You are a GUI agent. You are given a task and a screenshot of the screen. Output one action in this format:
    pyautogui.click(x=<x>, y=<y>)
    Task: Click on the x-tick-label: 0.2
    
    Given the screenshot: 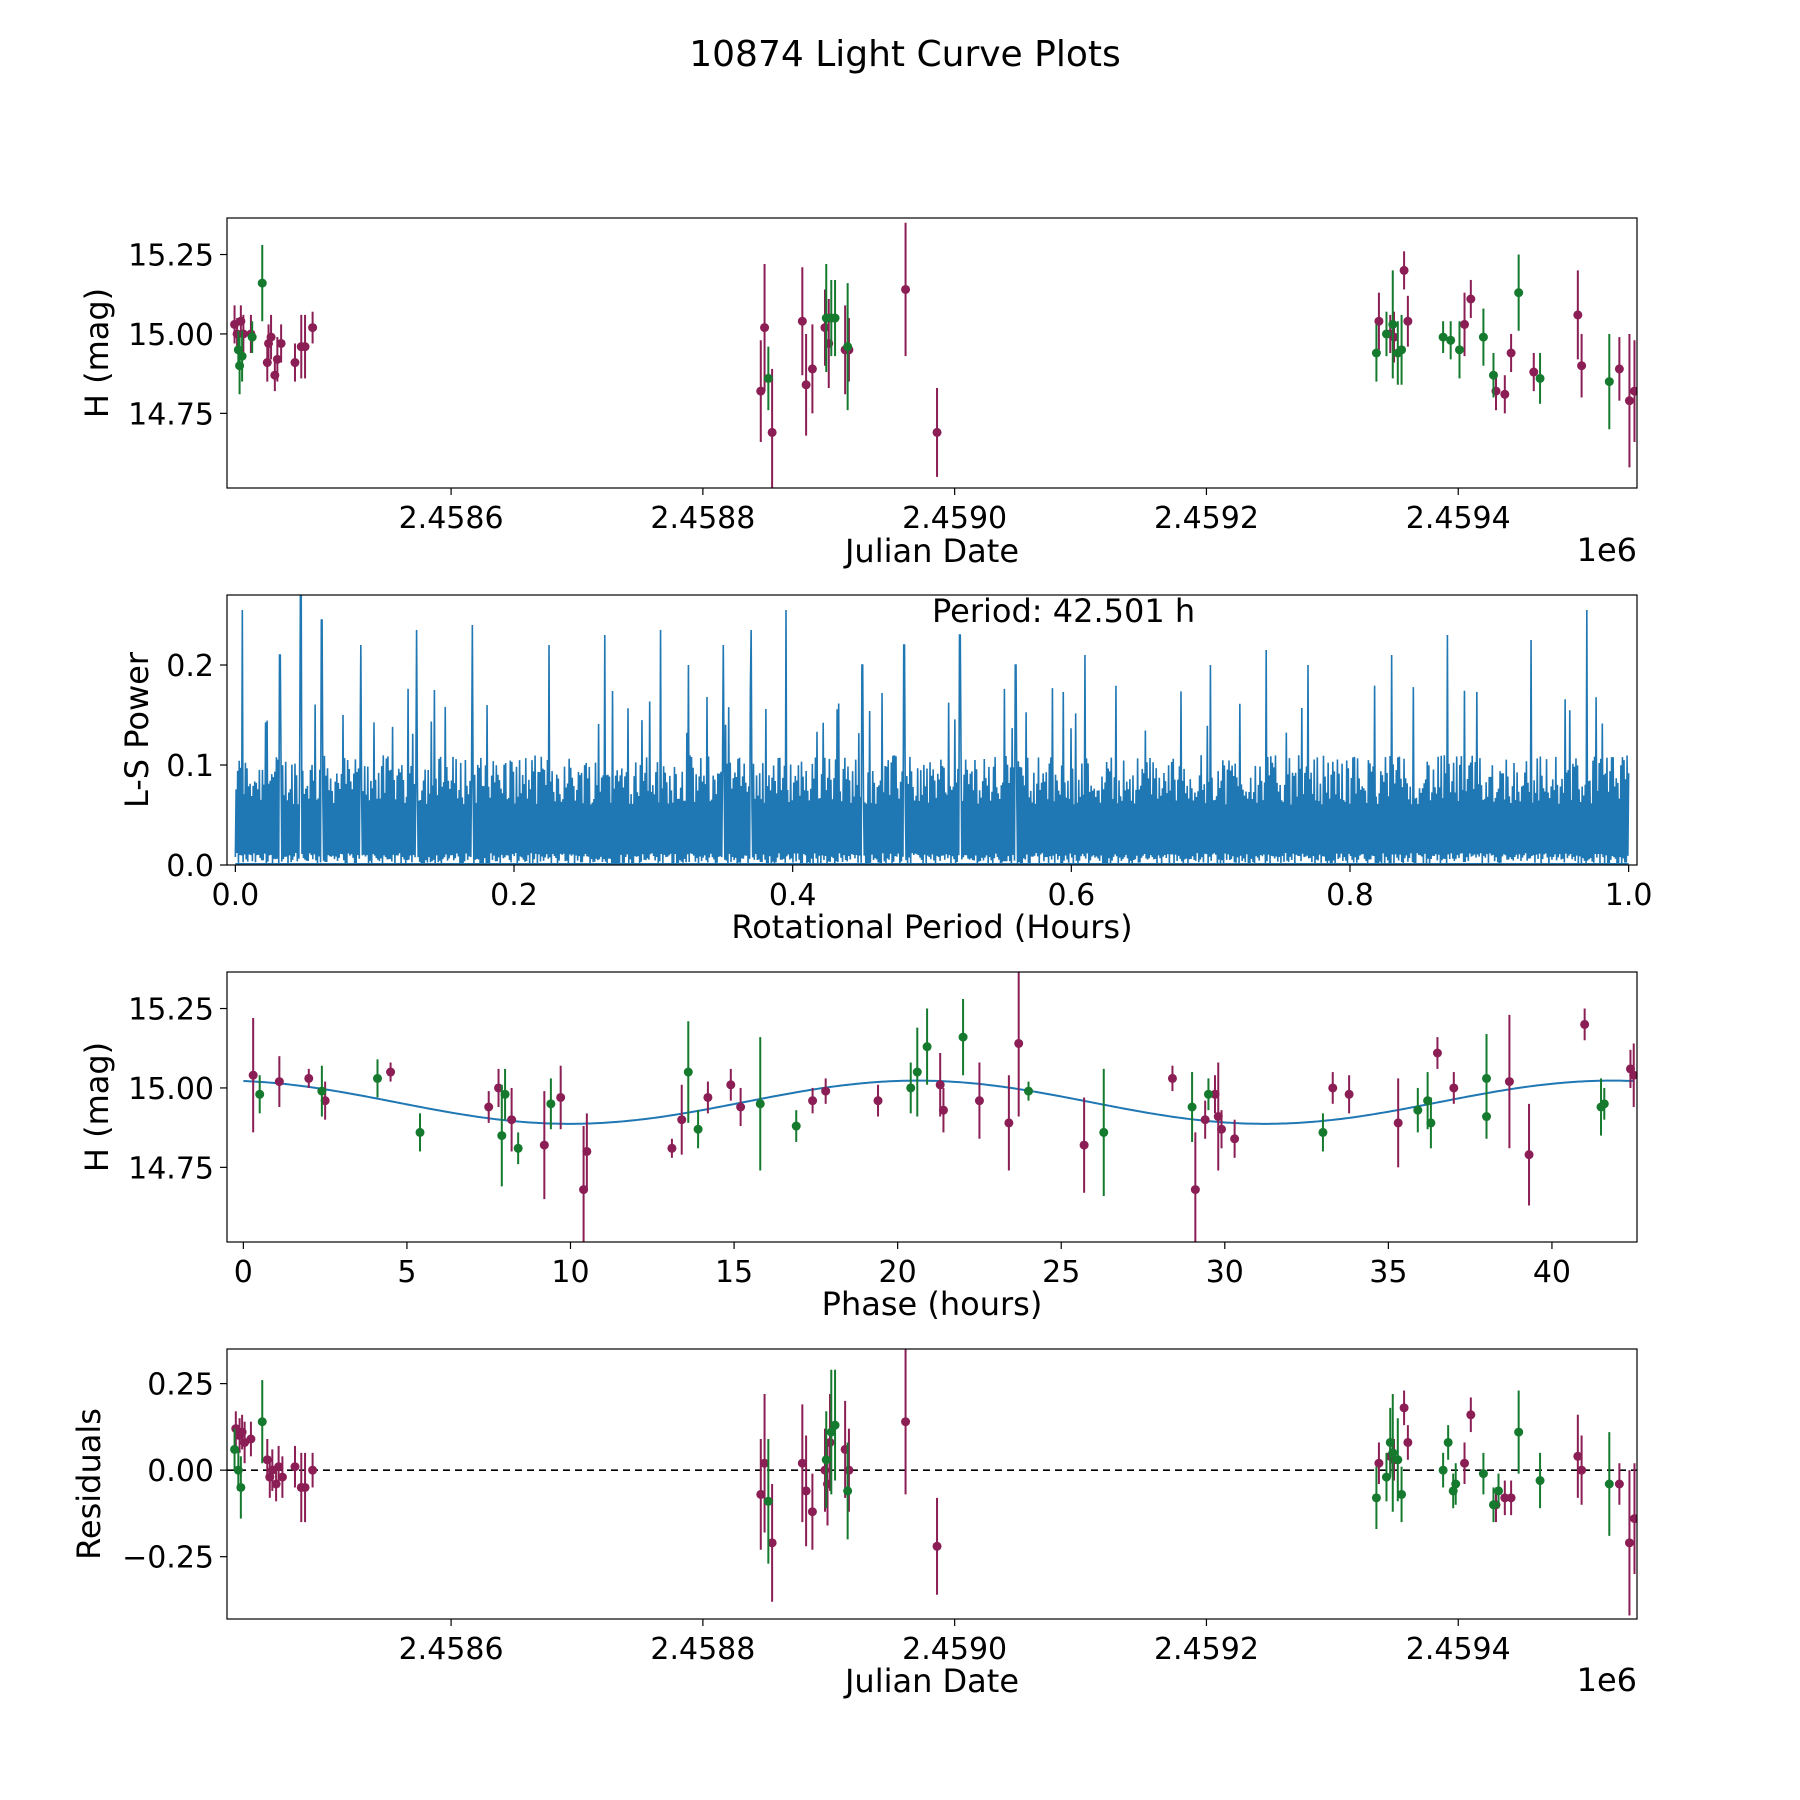 What is the action you would take?
    pyautogui.click(x=514, y=895)
    